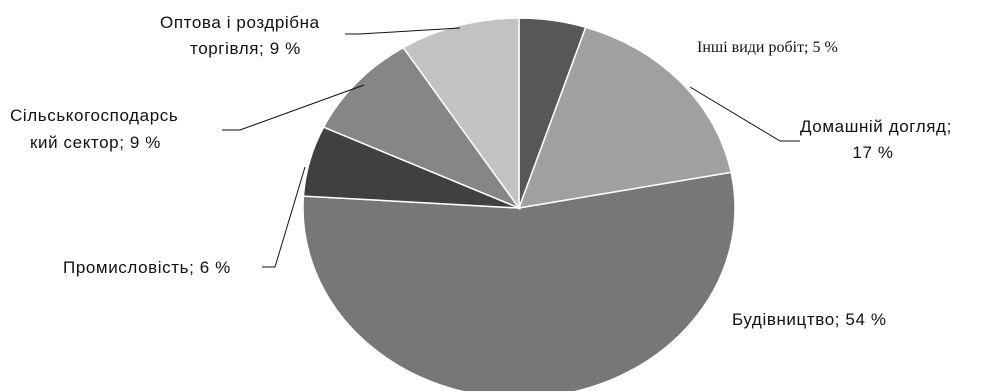 The image size is (986, 391). What do you see at coordinates (872, 152) in the screenshot?
I see `slice-label-domashnii-dohliad-line2: 17 %` at bounding box center [872, 152].